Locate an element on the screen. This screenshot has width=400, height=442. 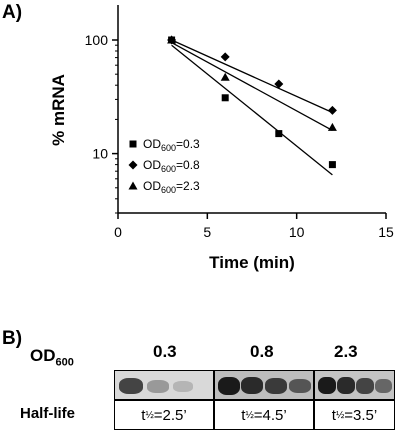
x-tick-label: 0 is located at coordinates (118, 232).